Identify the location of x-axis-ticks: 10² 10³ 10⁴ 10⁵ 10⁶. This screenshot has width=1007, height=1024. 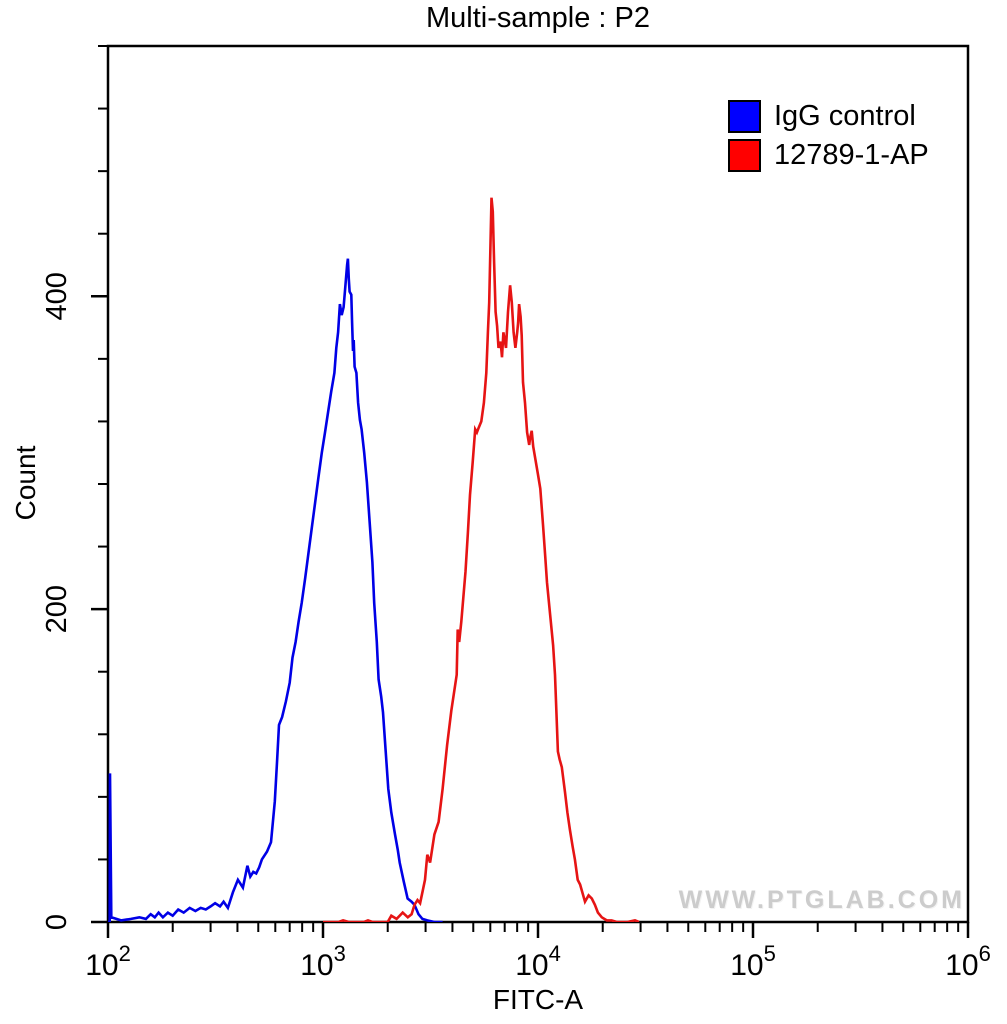
(538, 952).